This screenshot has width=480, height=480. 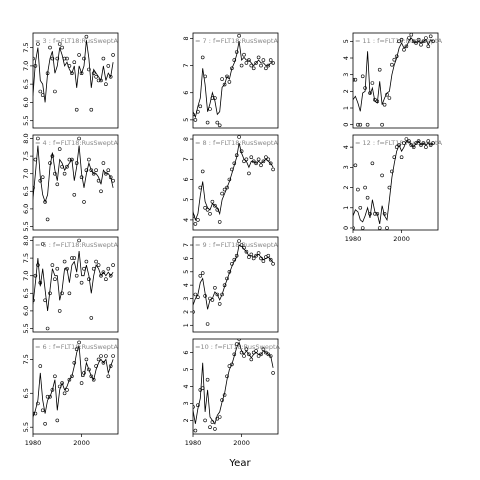 I want to click on y-tick-label: 7.0, so click(x=26, y=174).